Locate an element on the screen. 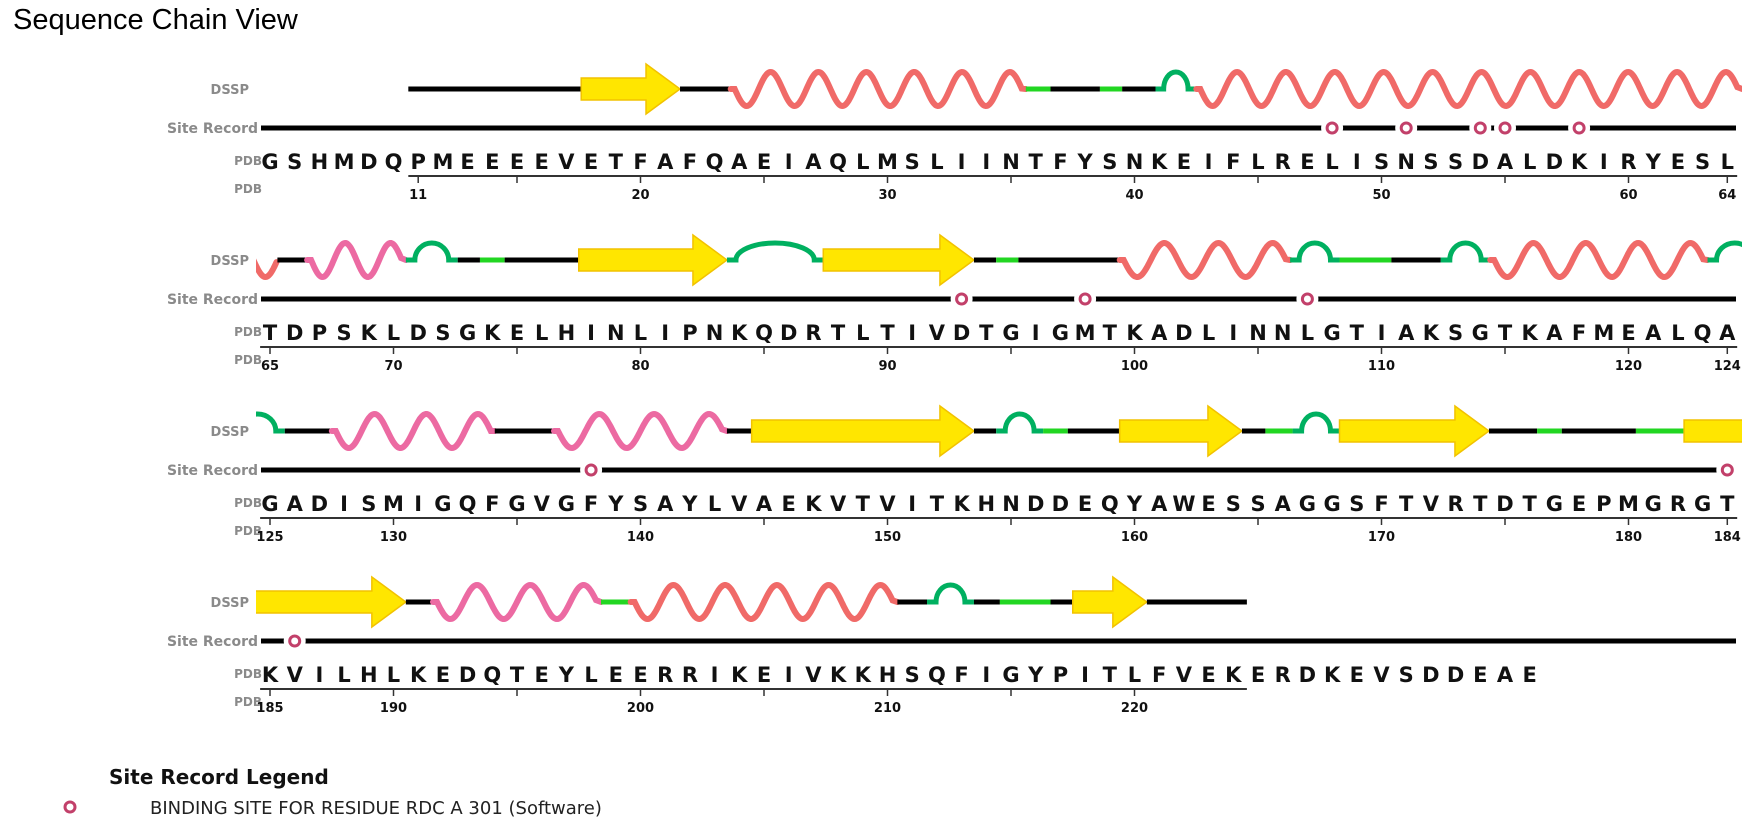  residue-letter: N is located at coordinates (616, 333).